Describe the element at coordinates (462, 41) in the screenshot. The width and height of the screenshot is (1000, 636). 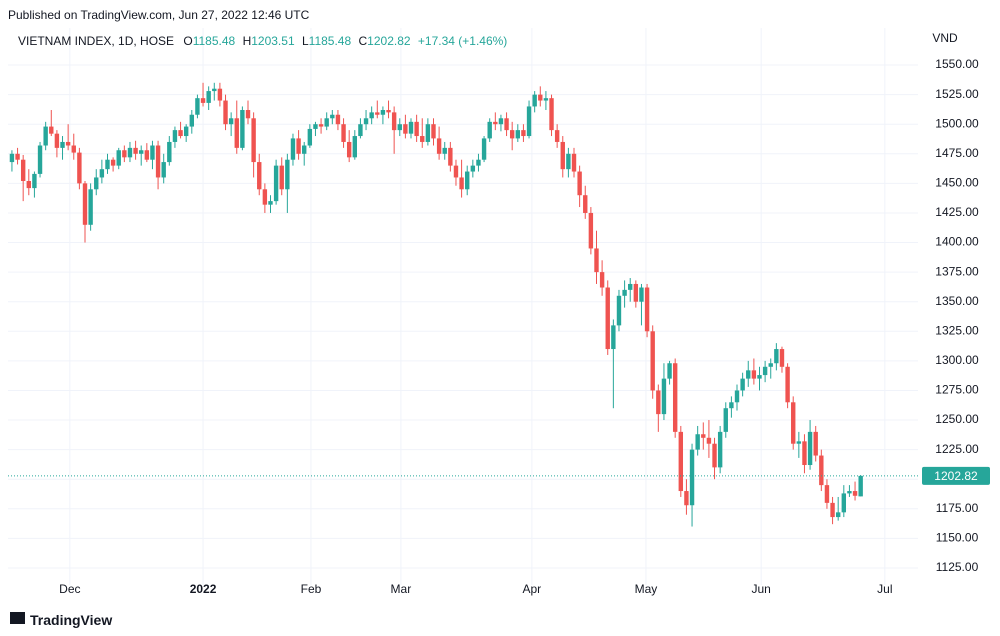
I see `change-label: +17.34 (+1.46%)` at that location.